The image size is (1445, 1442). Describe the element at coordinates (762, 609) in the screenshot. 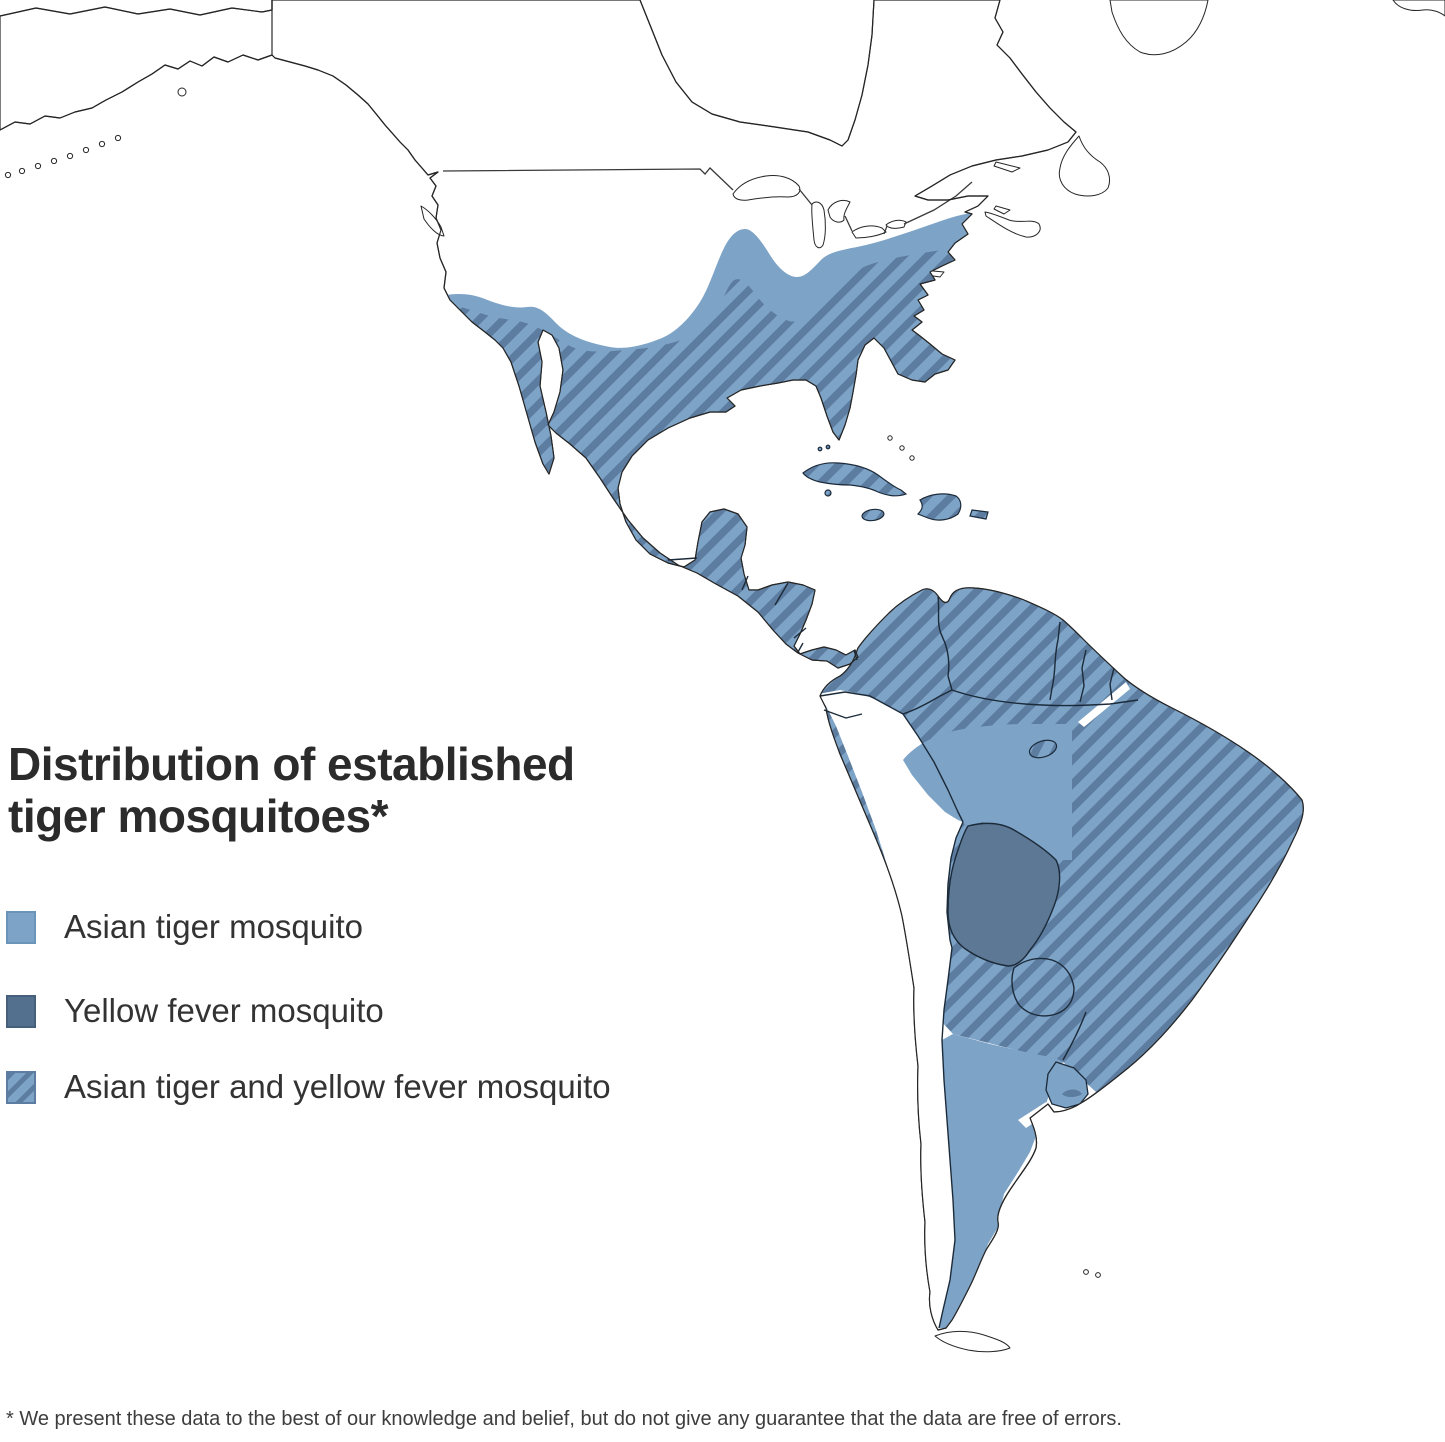

I see `central-america-borders` at that location.